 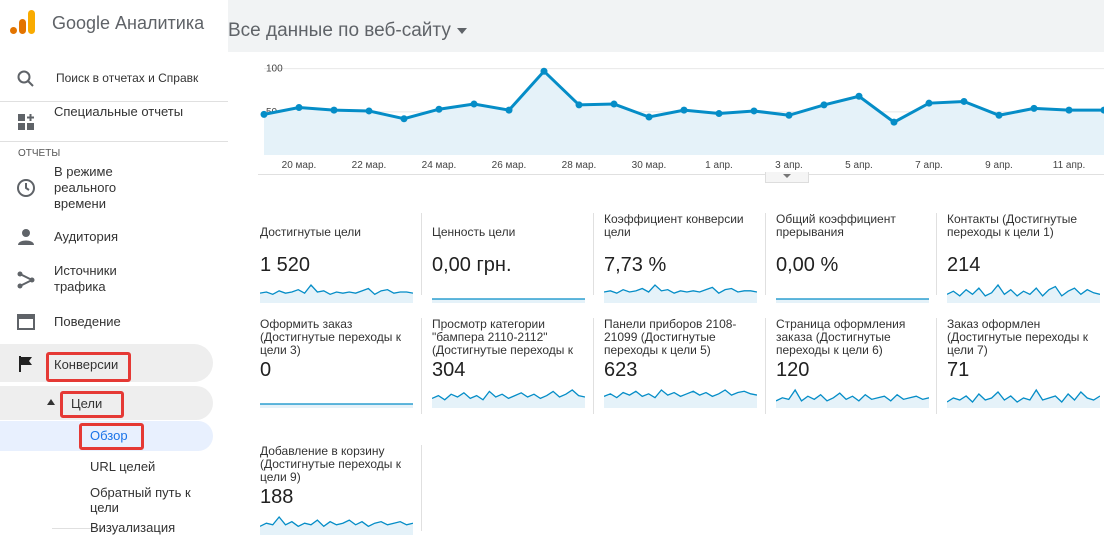 I want to click on metric-label: Контакты (Достигнутые переходы к цели 1), so click(x=1023, y=233).